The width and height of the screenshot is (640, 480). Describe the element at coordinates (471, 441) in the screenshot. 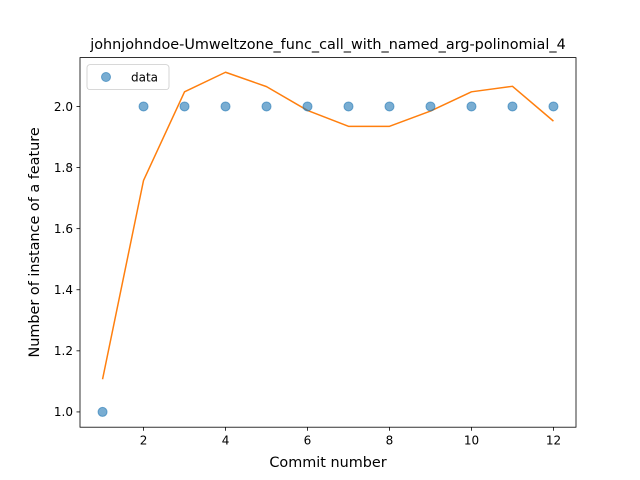

I see `x-tick-label: 10` at that location.